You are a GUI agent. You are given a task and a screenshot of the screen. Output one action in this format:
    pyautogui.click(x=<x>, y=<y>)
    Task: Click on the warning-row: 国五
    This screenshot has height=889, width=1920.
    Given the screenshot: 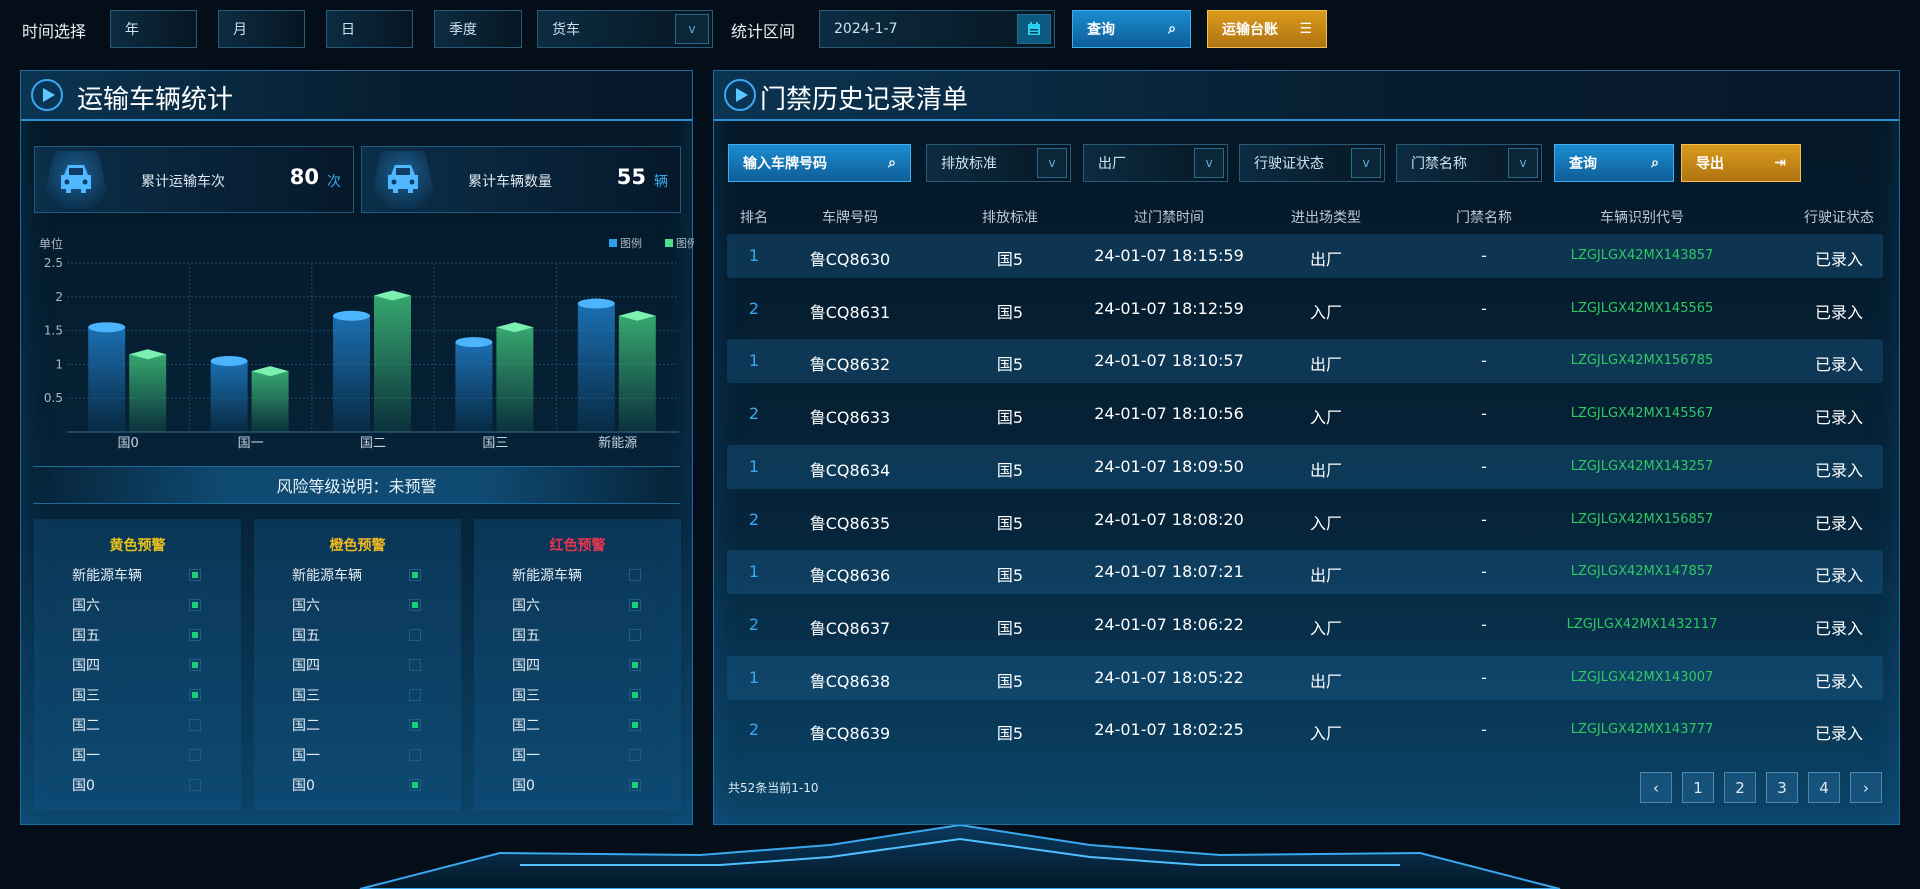 What is the action you would take?
    pyautogui.click(x=576, y=635)
    